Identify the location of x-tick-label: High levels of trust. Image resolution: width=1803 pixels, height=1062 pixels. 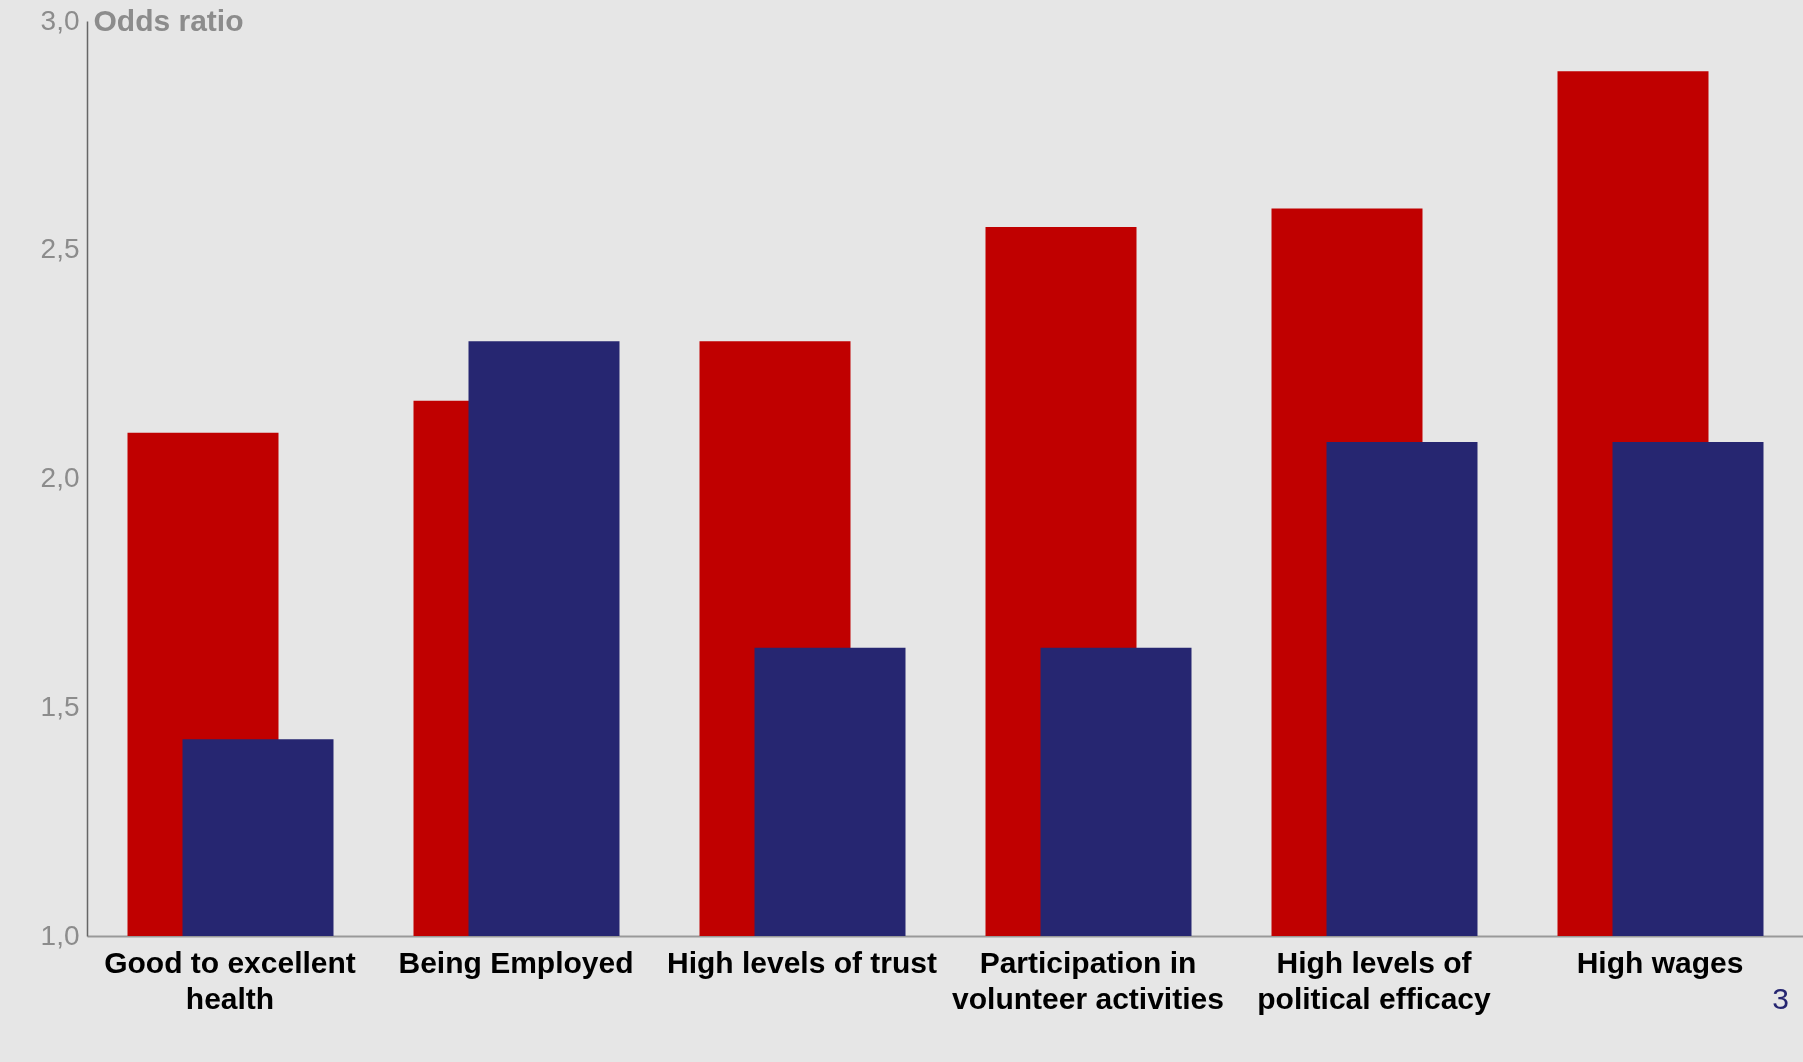
(802, 962).